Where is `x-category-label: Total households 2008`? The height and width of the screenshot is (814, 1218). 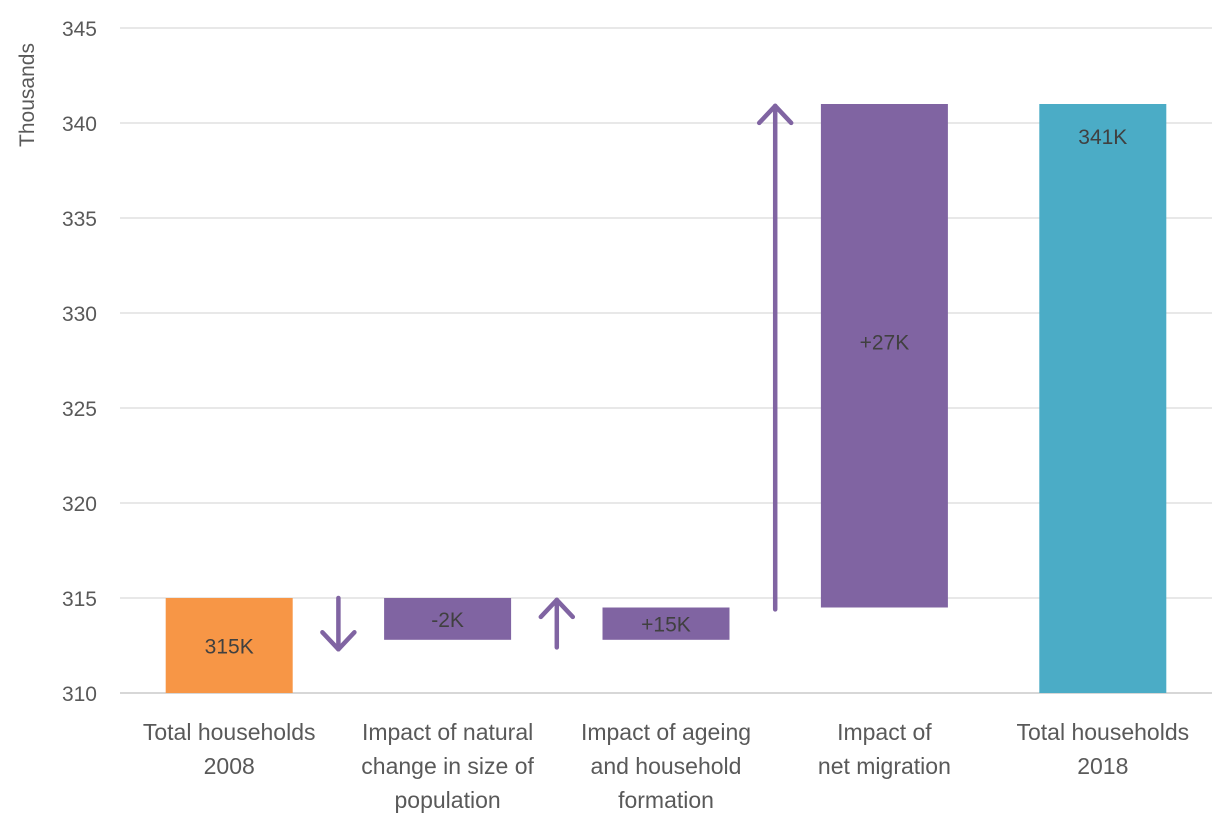 x-category-label: Total households 2008 is located at coordinates (229, 749).